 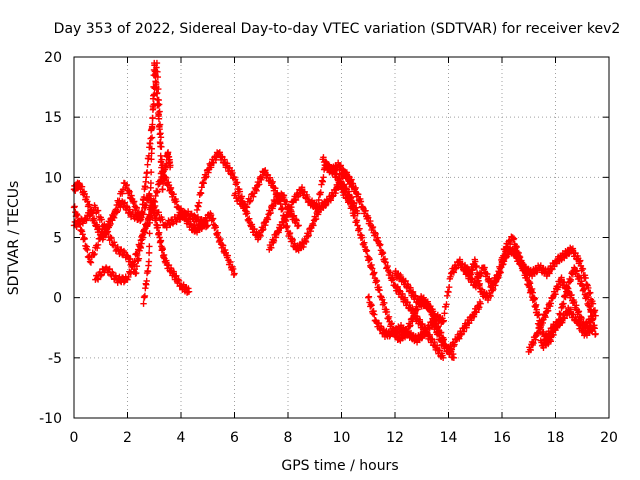 I want to click on x-axis-label: GPS time / hours, so click(x=339, y=466).